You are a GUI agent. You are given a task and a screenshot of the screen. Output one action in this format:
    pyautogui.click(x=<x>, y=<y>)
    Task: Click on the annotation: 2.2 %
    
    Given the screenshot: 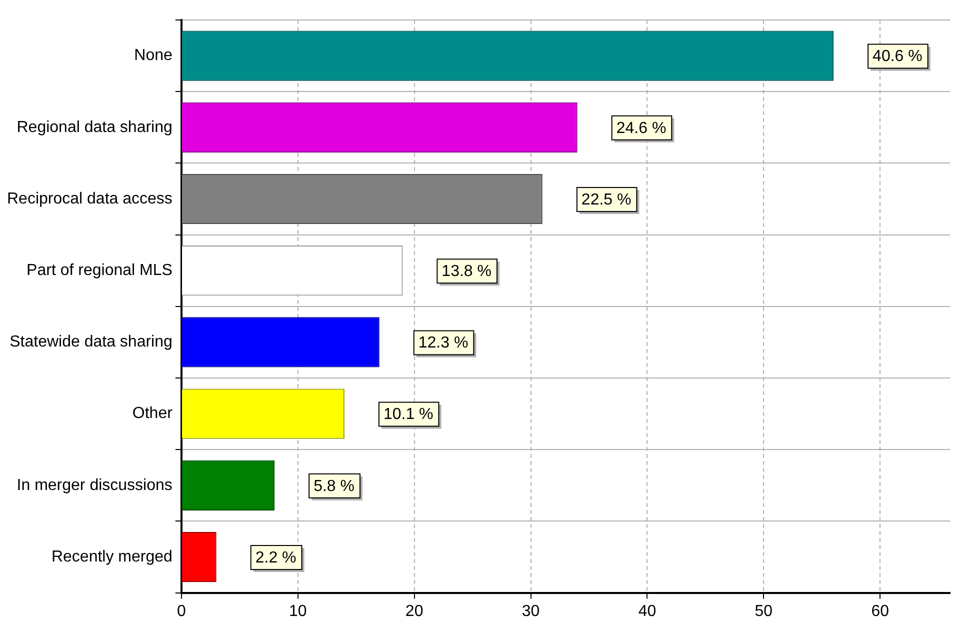 What is the action you would take?
    pyautogui.click(x=275, y=557)
    